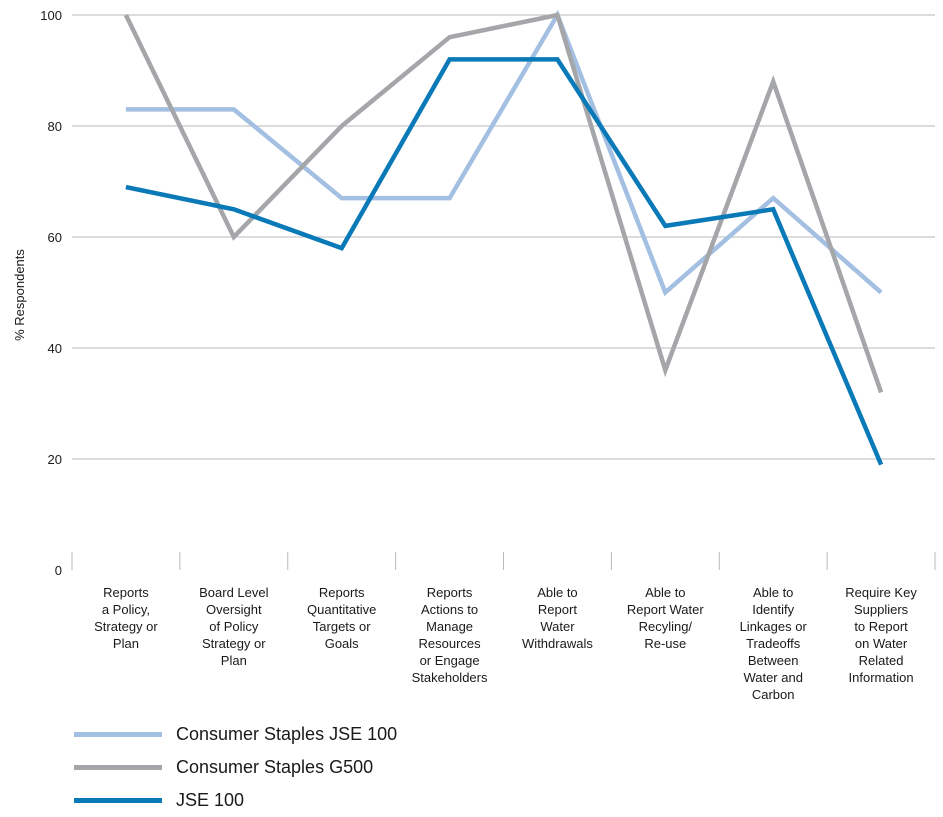 This screenshot has height=817, width=943. I want to click on legend-item: Consumer Staples G500, so click(235, 767).